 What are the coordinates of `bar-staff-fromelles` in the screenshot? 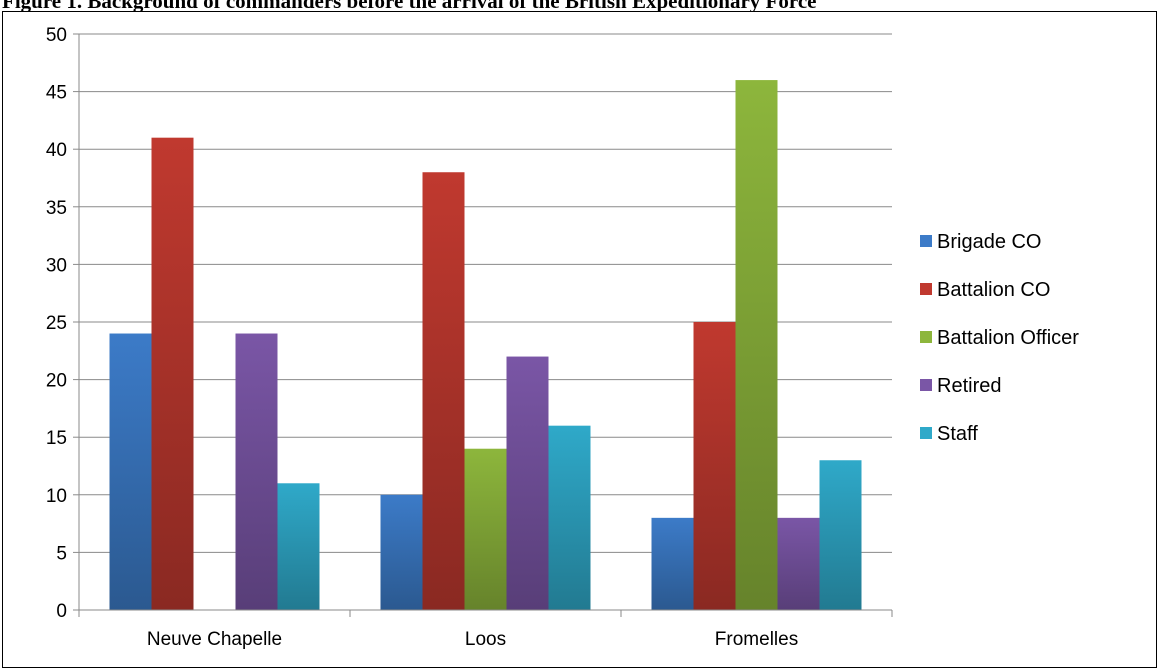 It's located at (840, 535).